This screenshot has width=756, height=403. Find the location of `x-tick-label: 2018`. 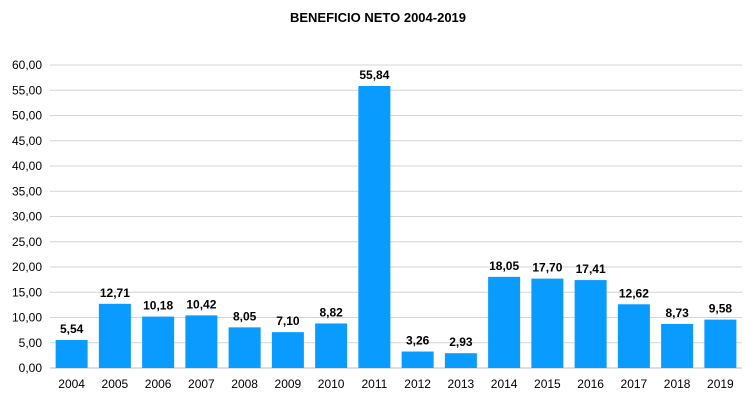

x-tick-label: 2018 is located at coordinates (677, 384).